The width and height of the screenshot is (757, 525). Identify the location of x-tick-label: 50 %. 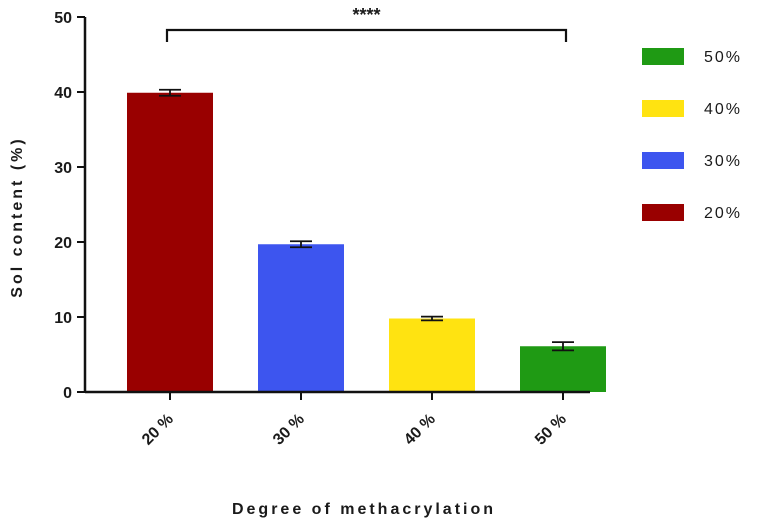
(551, 430).